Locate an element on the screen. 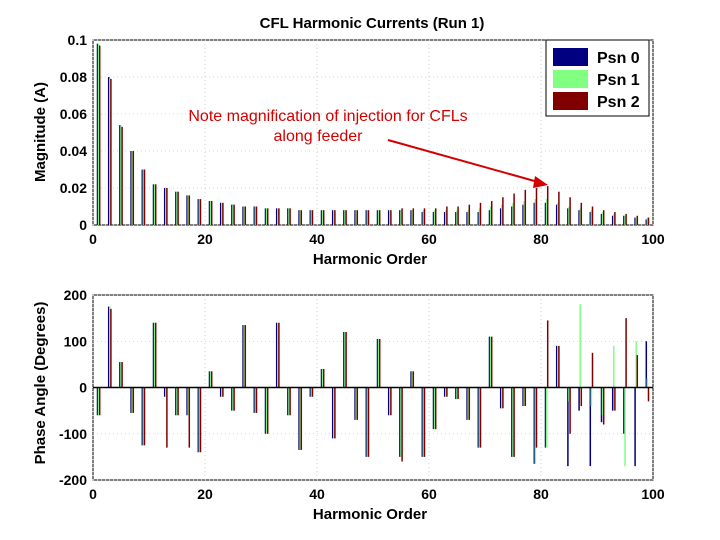 The height and width of the screenshot is (540, 720). bar-h51-psn0 is located at coordinates (377, 363).